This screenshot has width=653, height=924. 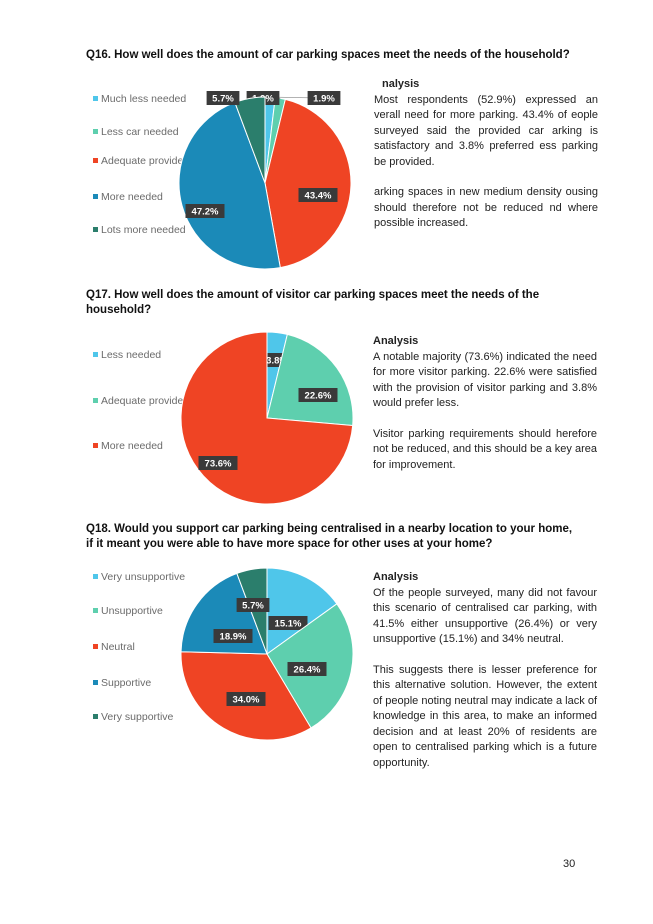 What do you see at coordinates (126, 683) in the screenshot?
I see `q18-legend-label-supportive: Supportive` at bounding box center [126, 683].